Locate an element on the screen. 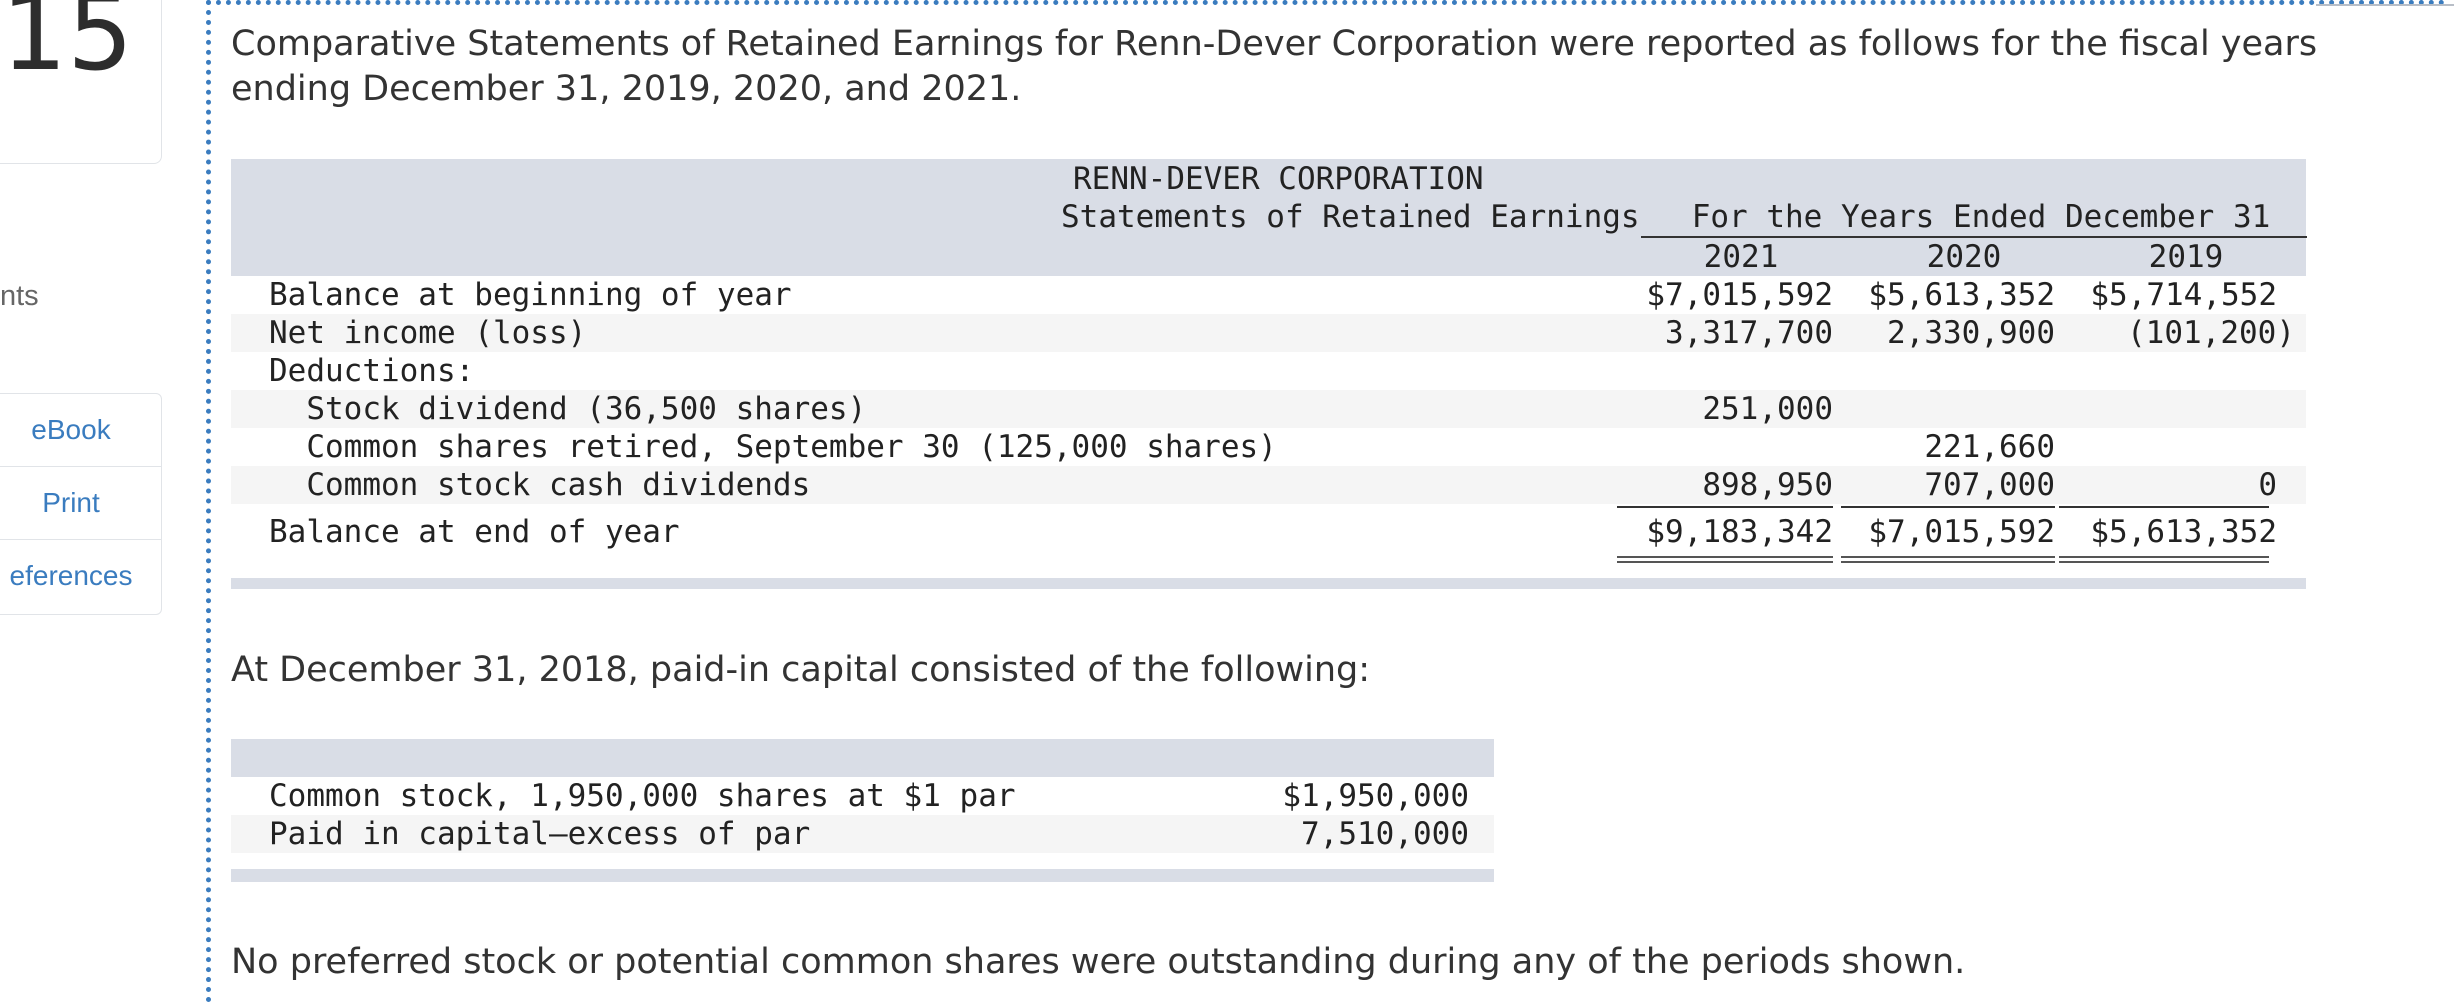  row-label-stock-dividend: Stock dividend (36,500 shares) is located at coordinates (568, 409).